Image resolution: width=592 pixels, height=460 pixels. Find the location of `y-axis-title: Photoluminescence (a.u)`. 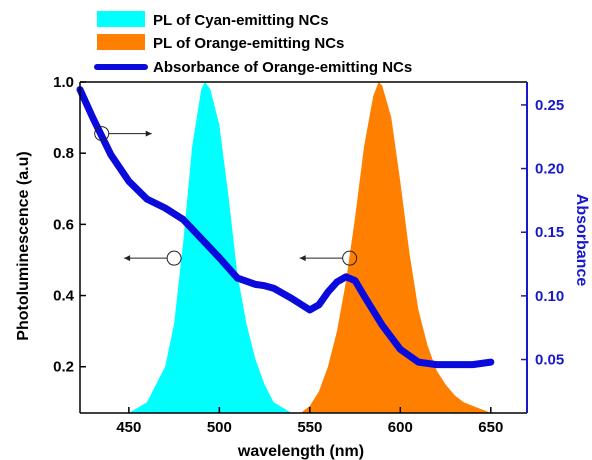

y-axis-title: Photoluminescence (a.u) is located at coordinates (23, 245).